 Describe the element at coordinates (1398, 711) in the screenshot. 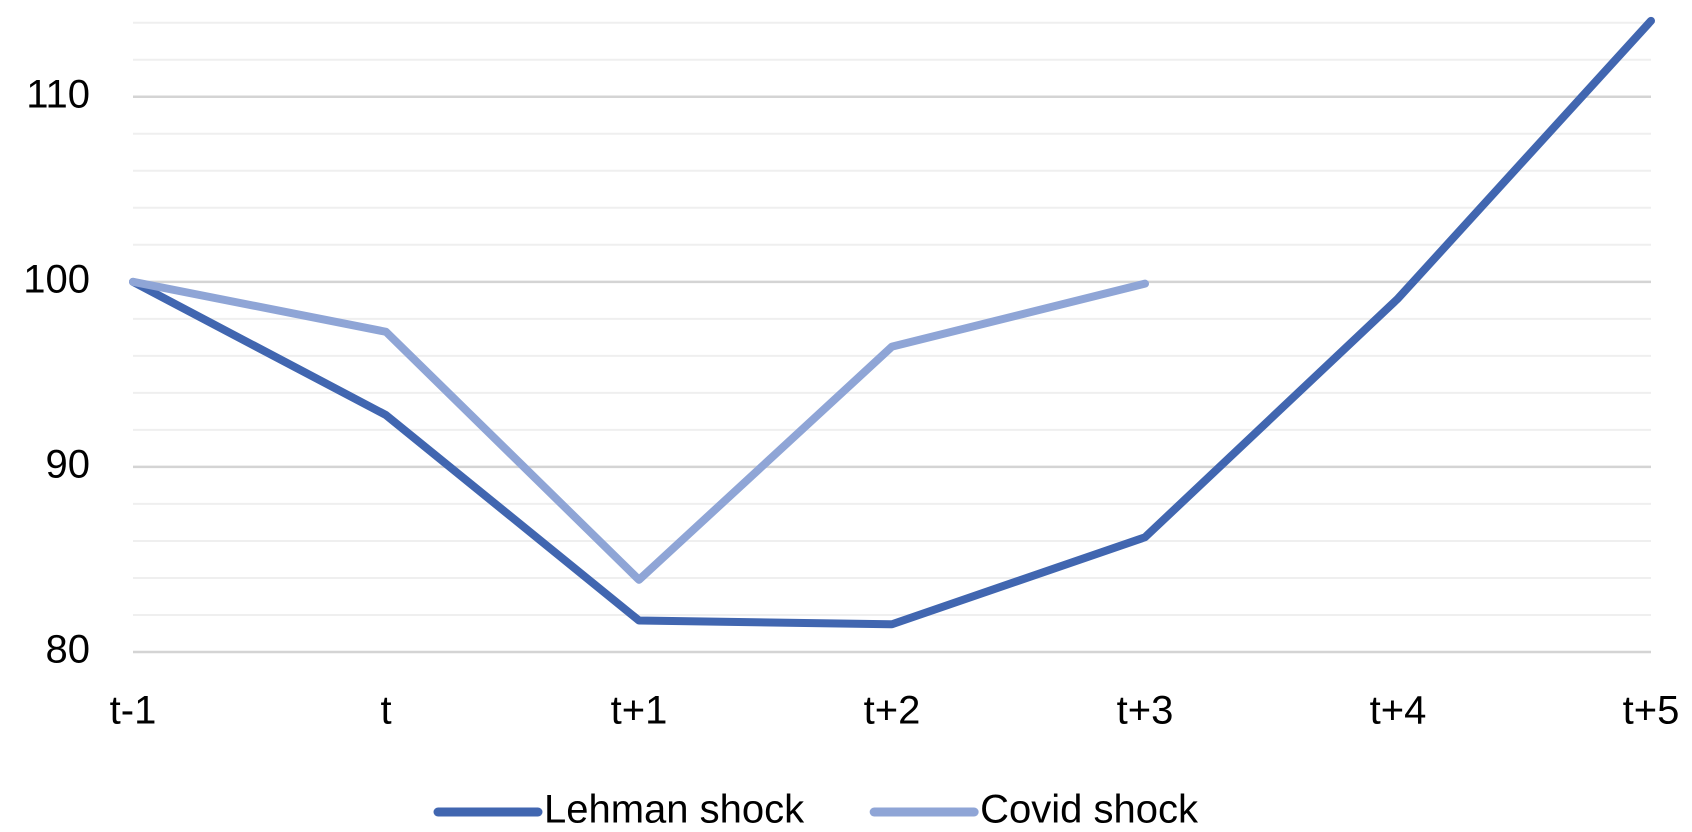

I see `x-tick-label: t+4` at that location.